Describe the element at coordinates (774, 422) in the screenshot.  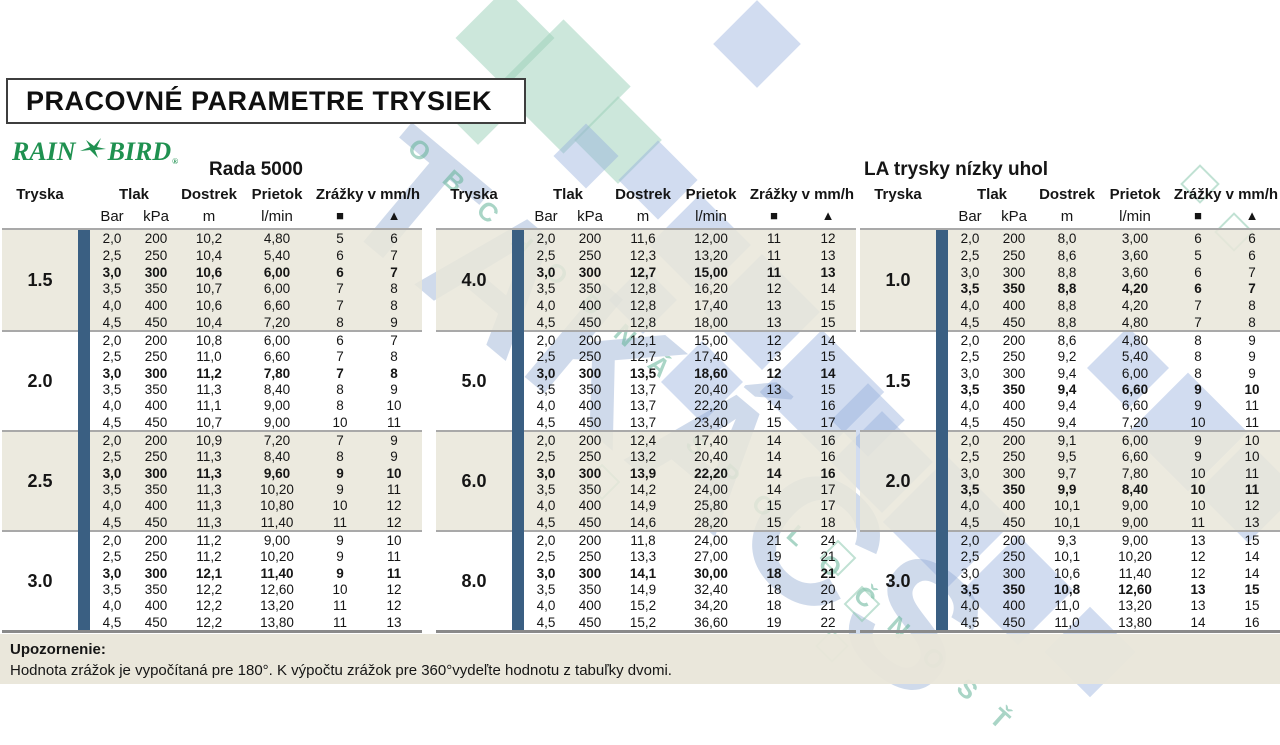
I see `cell-zrazky-square: 15` at that location.